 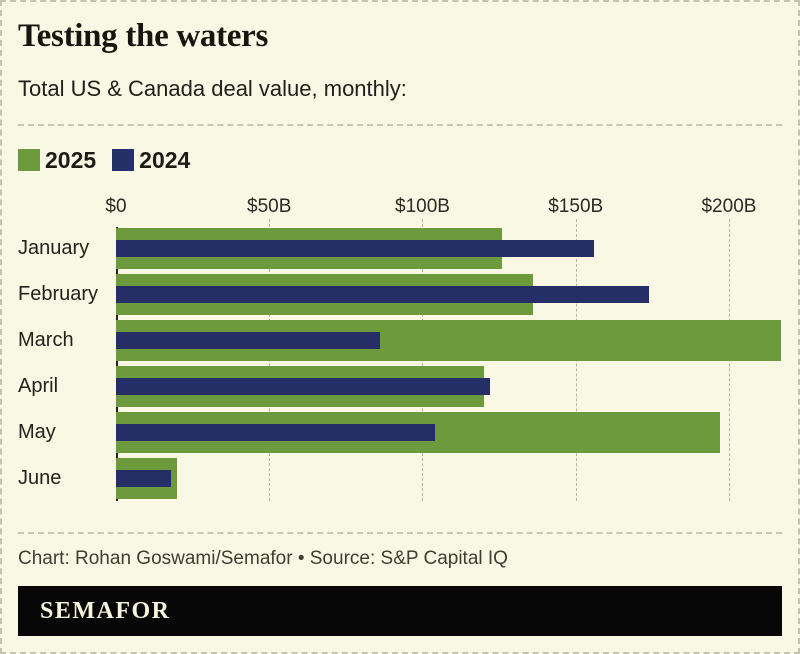 I want to click on legend-swatch-2024, so click(x=123, y=160).